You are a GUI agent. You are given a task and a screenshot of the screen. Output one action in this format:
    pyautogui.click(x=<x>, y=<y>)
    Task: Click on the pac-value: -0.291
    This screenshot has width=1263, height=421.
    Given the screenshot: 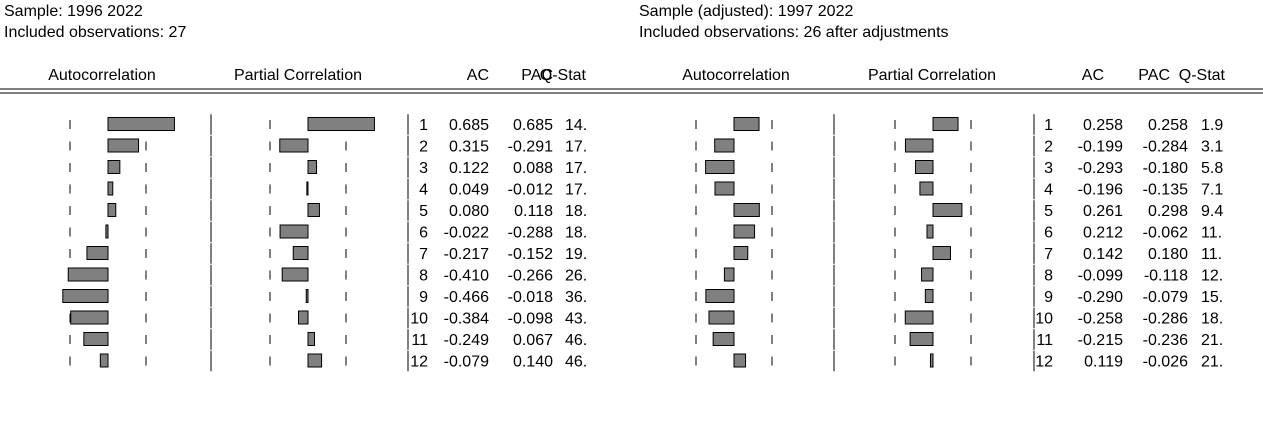 What is the action you would take?
    pyautogui.click(x=530, y=147)
    